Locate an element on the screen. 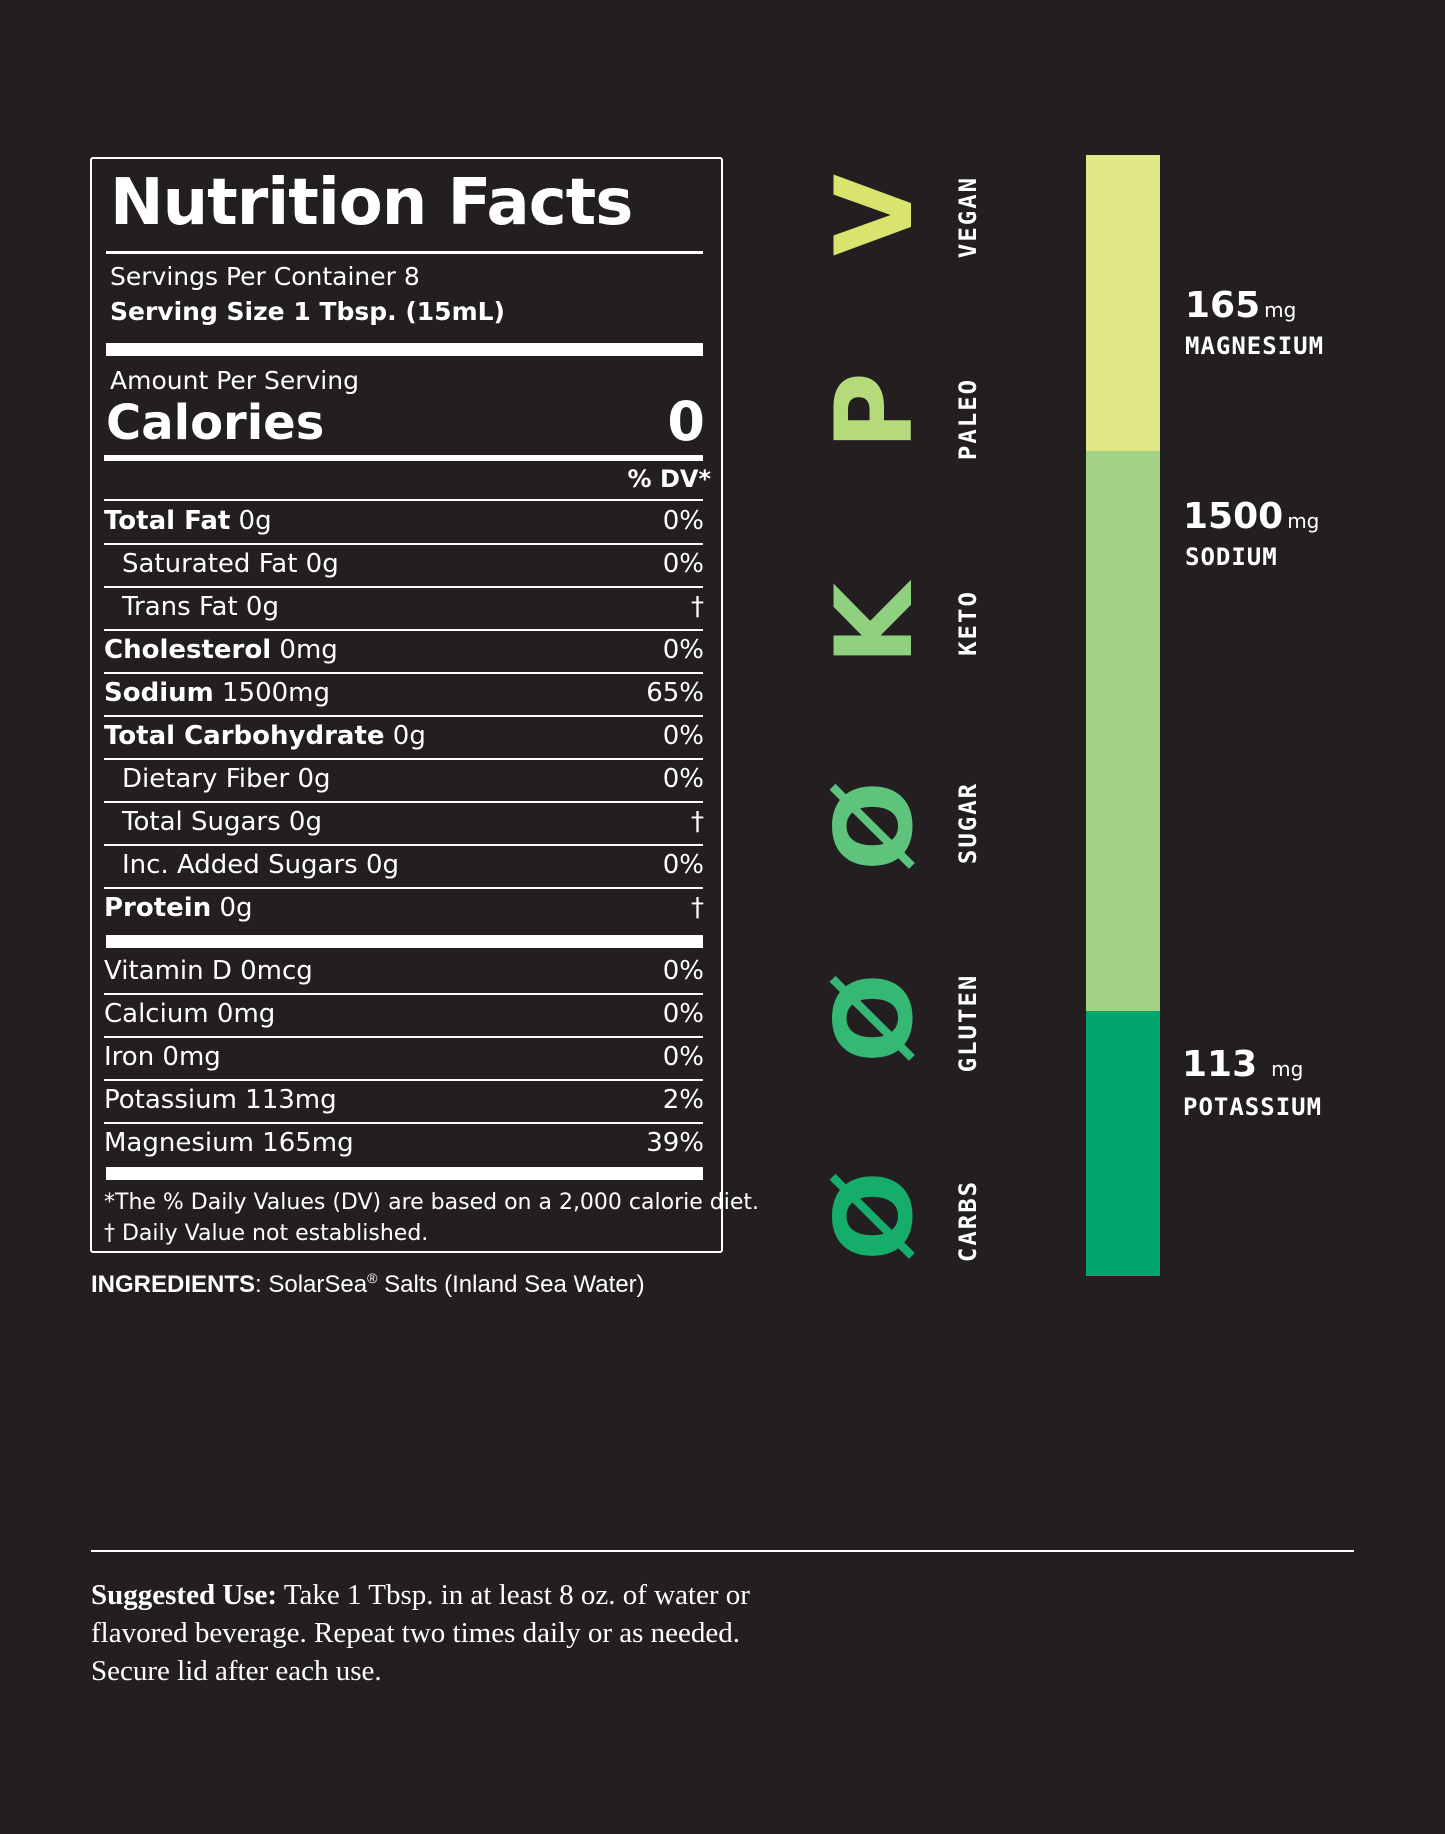 The height and width of the screenshot is (1834, 1445). vitamin-name: Magnesium 165mg is located at coordinates (229, 1143).